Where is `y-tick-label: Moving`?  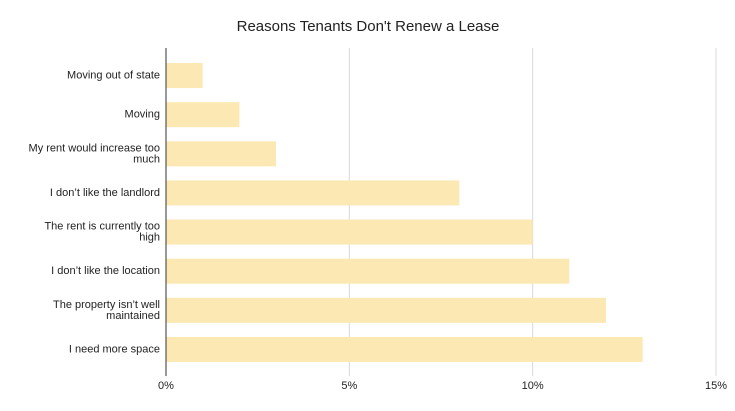 y-tick-label: Moving is located at coordinates (142, 115).